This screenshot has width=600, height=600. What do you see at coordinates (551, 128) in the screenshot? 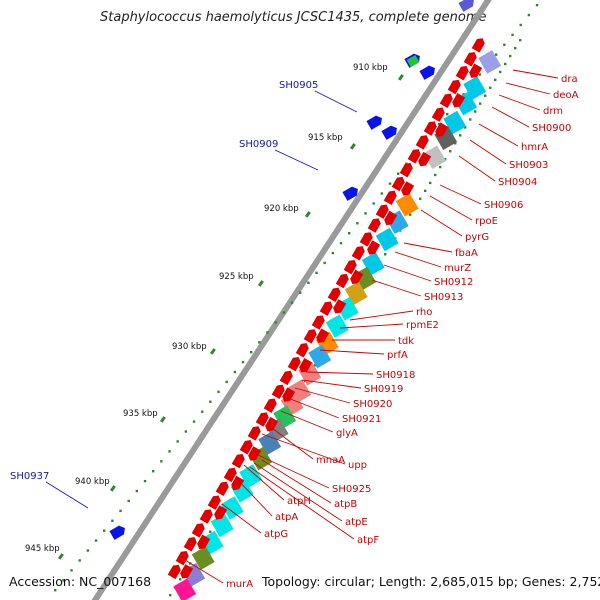
I see `gene-label: SH0900` at bounding box center [551, 128].